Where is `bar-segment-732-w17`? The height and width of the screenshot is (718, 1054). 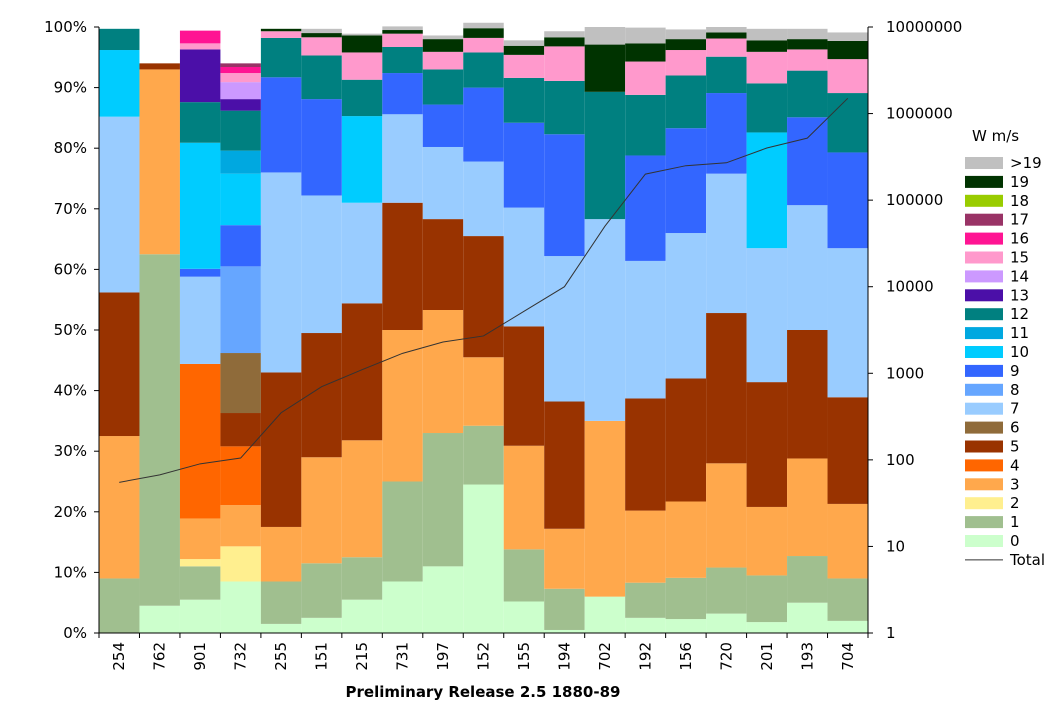
bar-segment-732-w17 is located at coordinates (240, 65).